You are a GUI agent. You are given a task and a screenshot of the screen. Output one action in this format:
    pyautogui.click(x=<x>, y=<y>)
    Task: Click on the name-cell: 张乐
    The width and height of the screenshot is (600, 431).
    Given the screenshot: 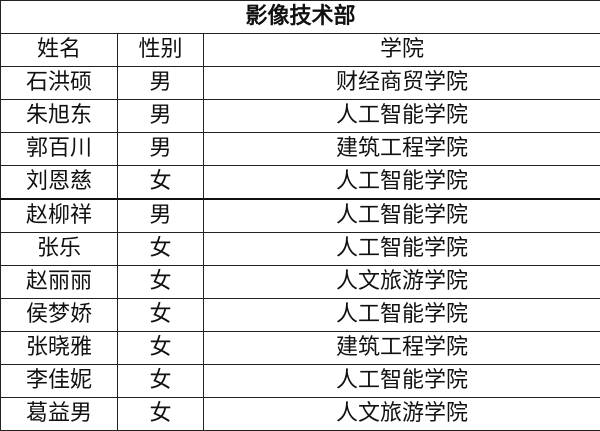 What is the action you would take?
    pyautogui.click(x=59, y=249)
    